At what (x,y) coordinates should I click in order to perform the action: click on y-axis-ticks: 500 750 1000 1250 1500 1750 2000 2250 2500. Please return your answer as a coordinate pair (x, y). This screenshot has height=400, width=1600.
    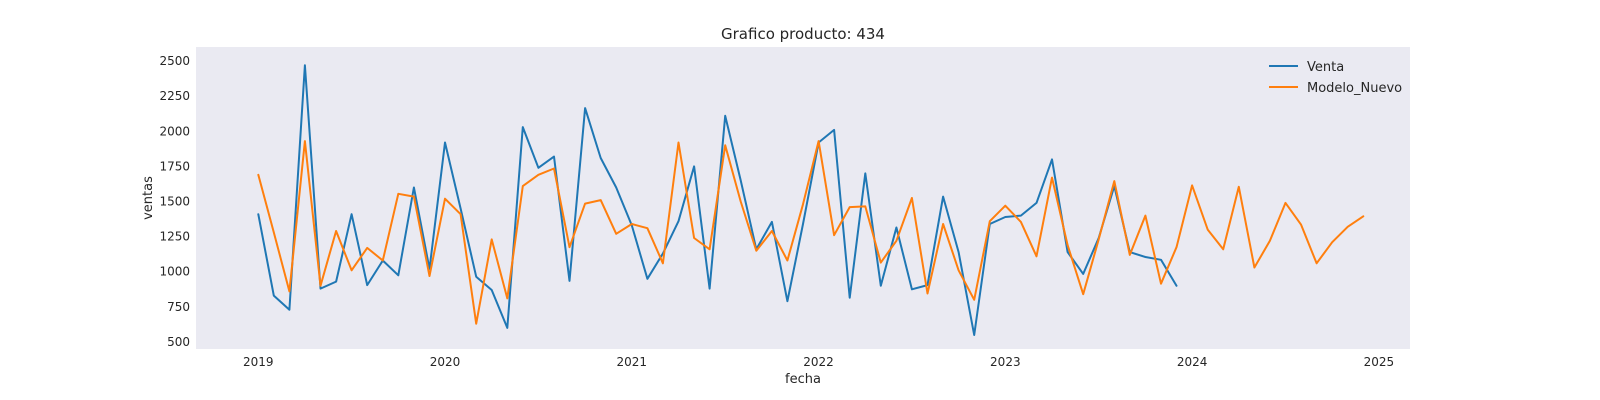
    Looking at the image, I should click on (174, 201).